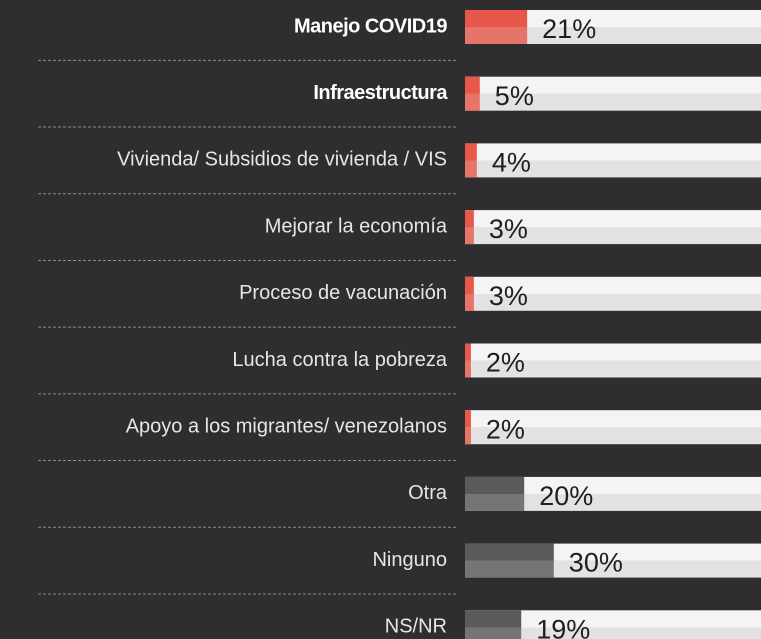 This screenshot has height=639, width=761. What do you see at coordinates (380, 93) in the screenshot?
I see `category-label: Infraestructura` at bounding box center [380, 93].